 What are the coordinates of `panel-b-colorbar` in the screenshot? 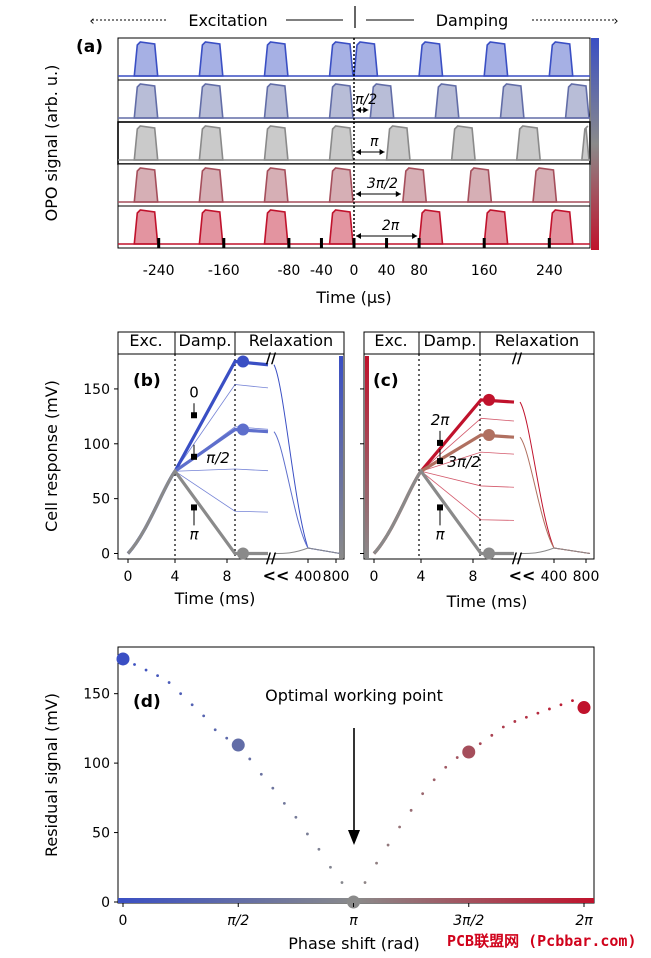 It's located at (341, 457).